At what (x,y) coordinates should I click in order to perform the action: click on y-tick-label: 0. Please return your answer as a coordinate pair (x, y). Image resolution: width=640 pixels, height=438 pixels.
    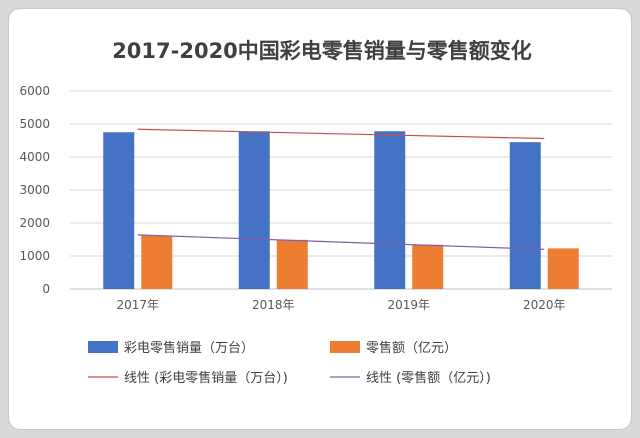
    Looking at the image, I should click on (46, 289).